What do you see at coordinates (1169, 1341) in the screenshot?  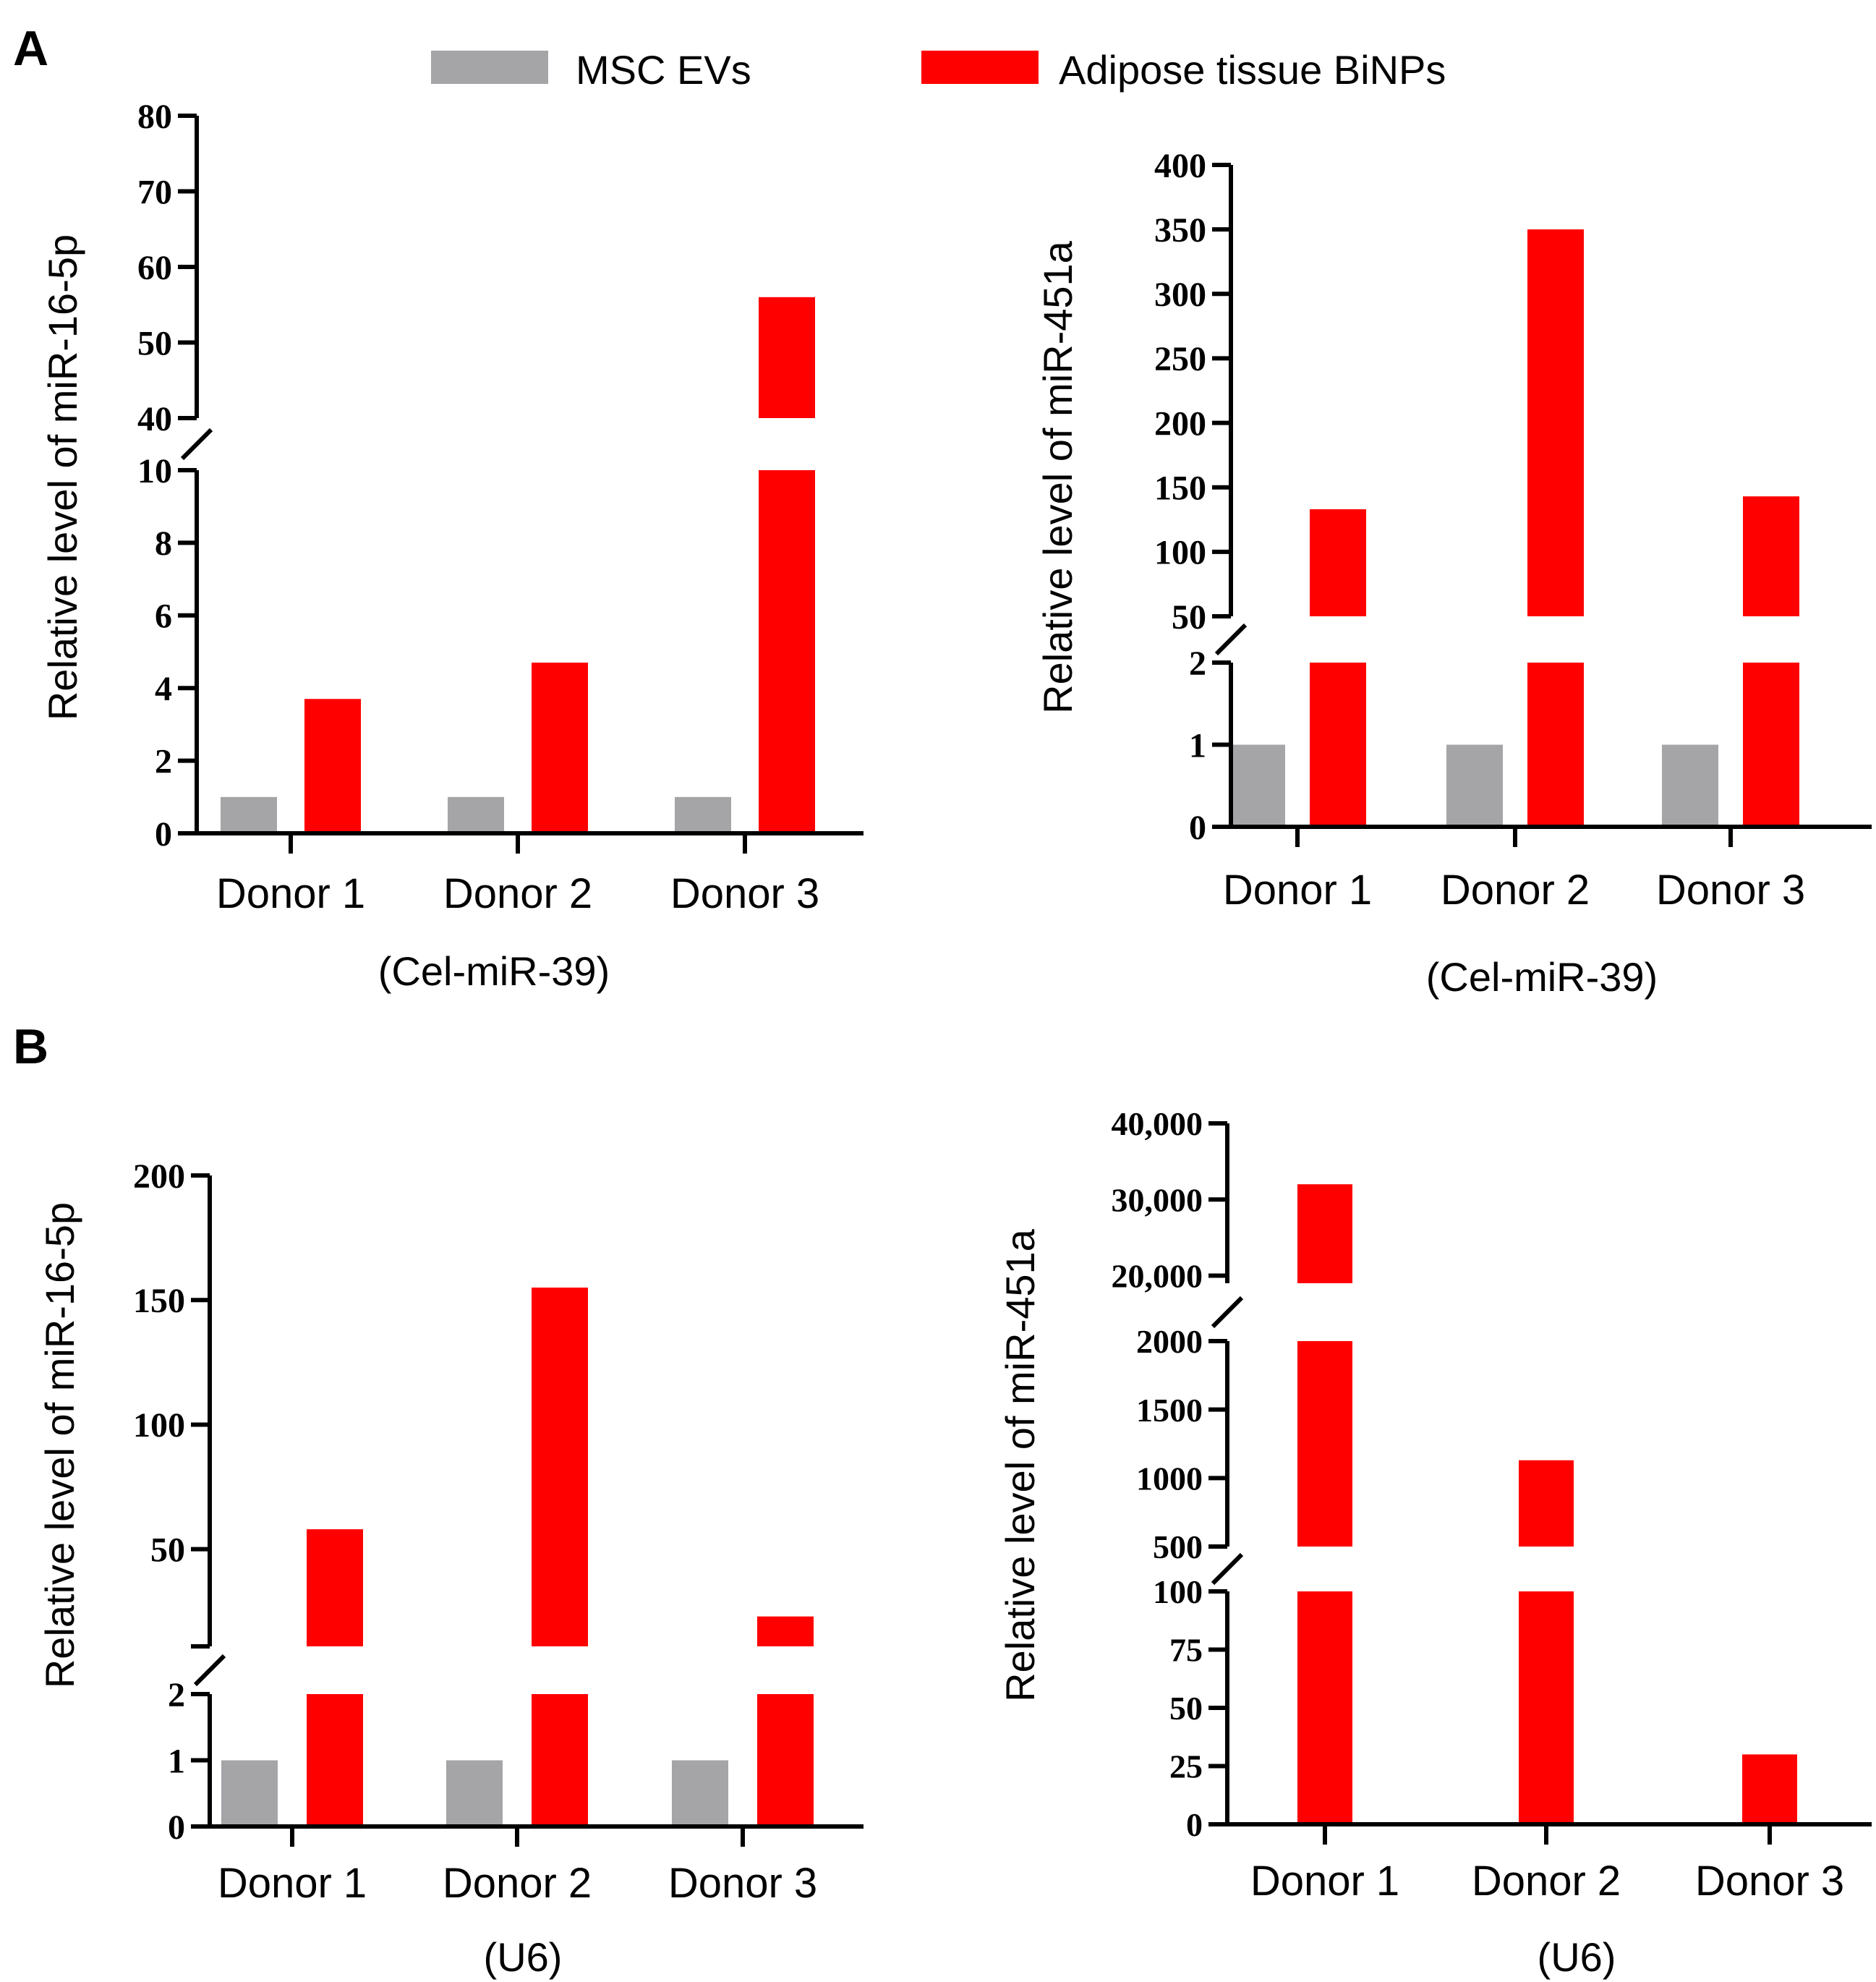 I see `y-tick-label: 2000` at bounding box center [1169, 1341].